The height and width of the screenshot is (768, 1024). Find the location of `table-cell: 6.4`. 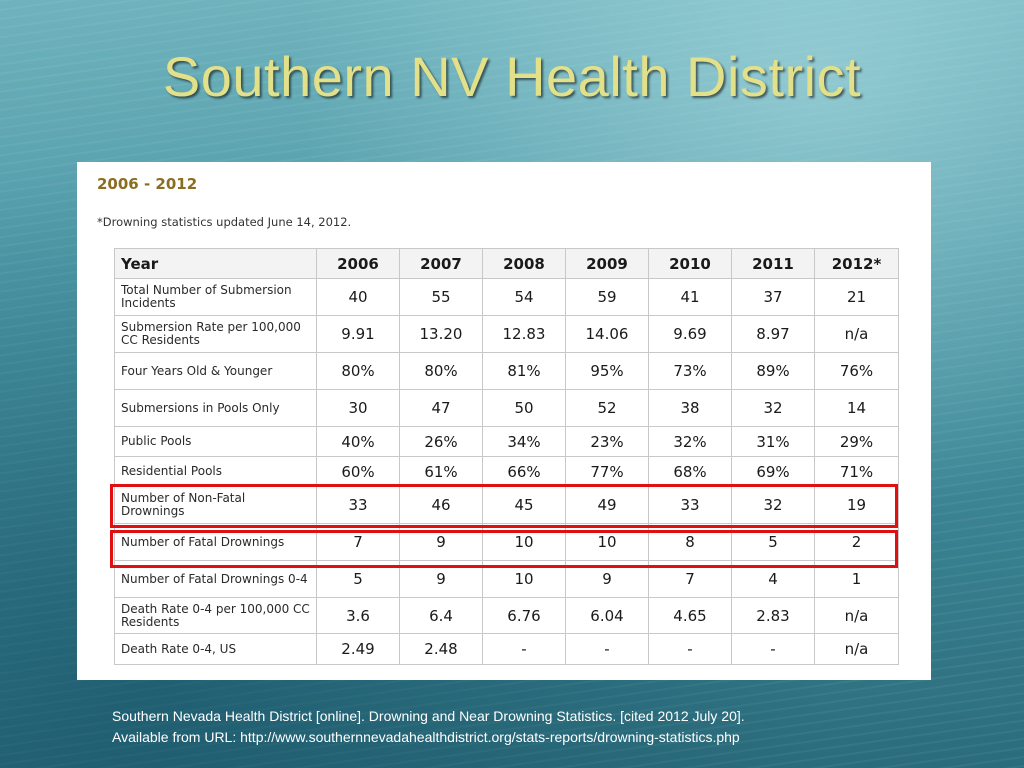

table-cell: 6.4 is located at coordinates (441, 615).